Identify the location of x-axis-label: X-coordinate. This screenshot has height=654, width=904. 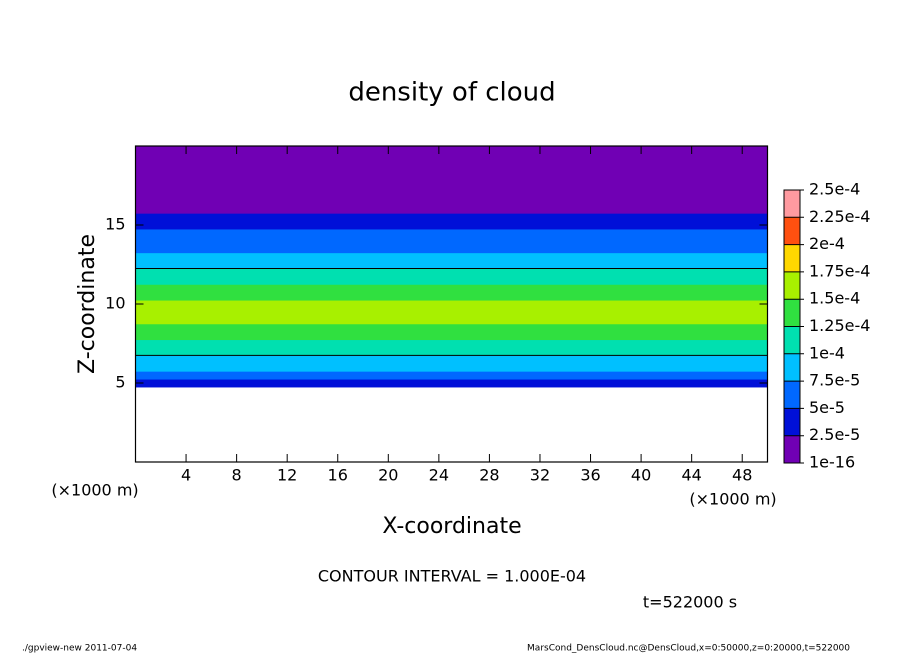
(451, 526).